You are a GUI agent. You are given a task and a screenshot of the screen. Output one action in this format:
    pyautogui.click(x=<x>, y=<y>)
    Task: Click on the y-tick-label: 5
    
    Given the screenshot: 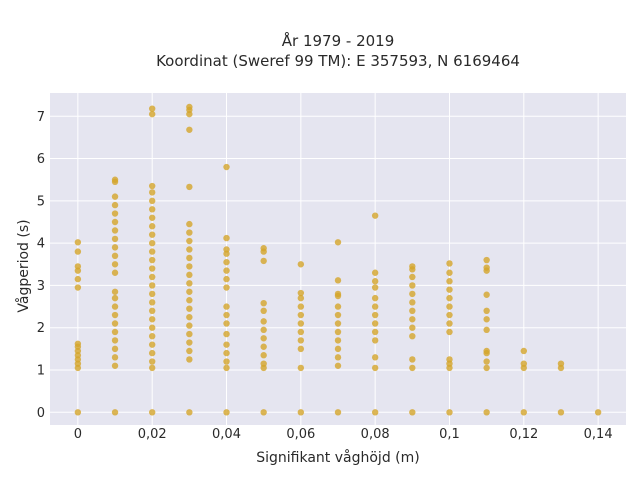 What is the action you would take?
    pyautogui.click(x=41, y=201)
    